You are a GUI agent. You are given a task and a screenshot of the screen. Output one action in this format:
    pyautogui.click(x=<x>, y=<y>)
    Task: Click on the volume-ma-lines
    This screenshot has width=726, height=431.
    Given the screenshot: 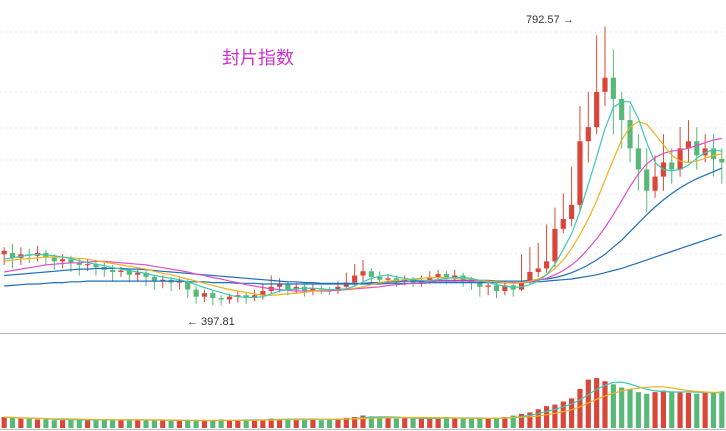 What is the action you would take?
    pyautogui.click(x=363, y=401)
    